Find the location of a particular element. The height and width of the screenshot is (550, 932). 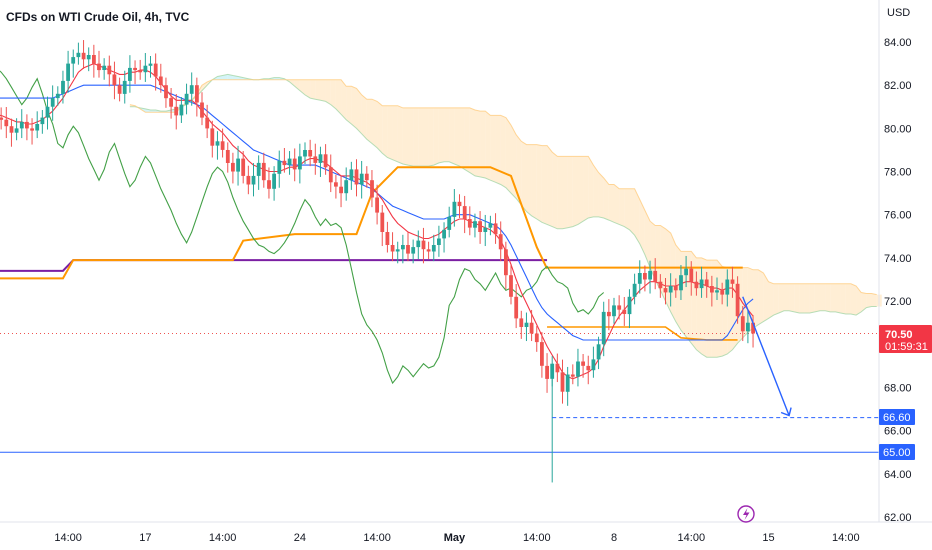

forecast-arrow is located at coordinates (766, 356).